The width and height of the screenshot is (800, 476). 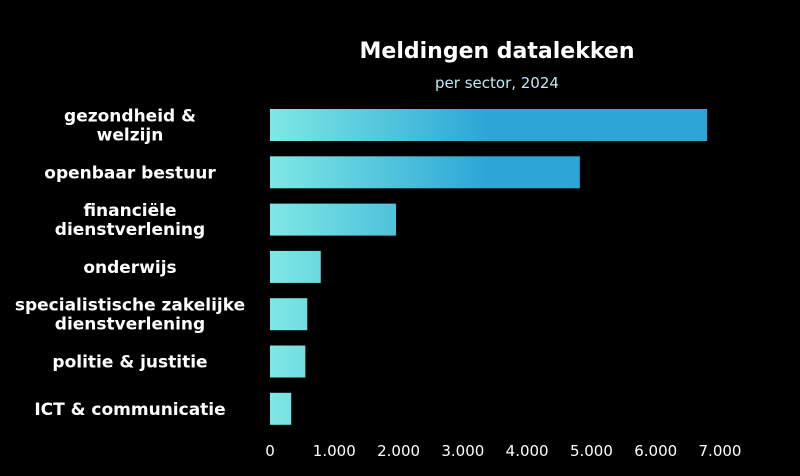 What do you see at coordinates (130, 117) in the screenshot?
I see `category-label-line: gezondheid &` at bounding box center [130, 117].